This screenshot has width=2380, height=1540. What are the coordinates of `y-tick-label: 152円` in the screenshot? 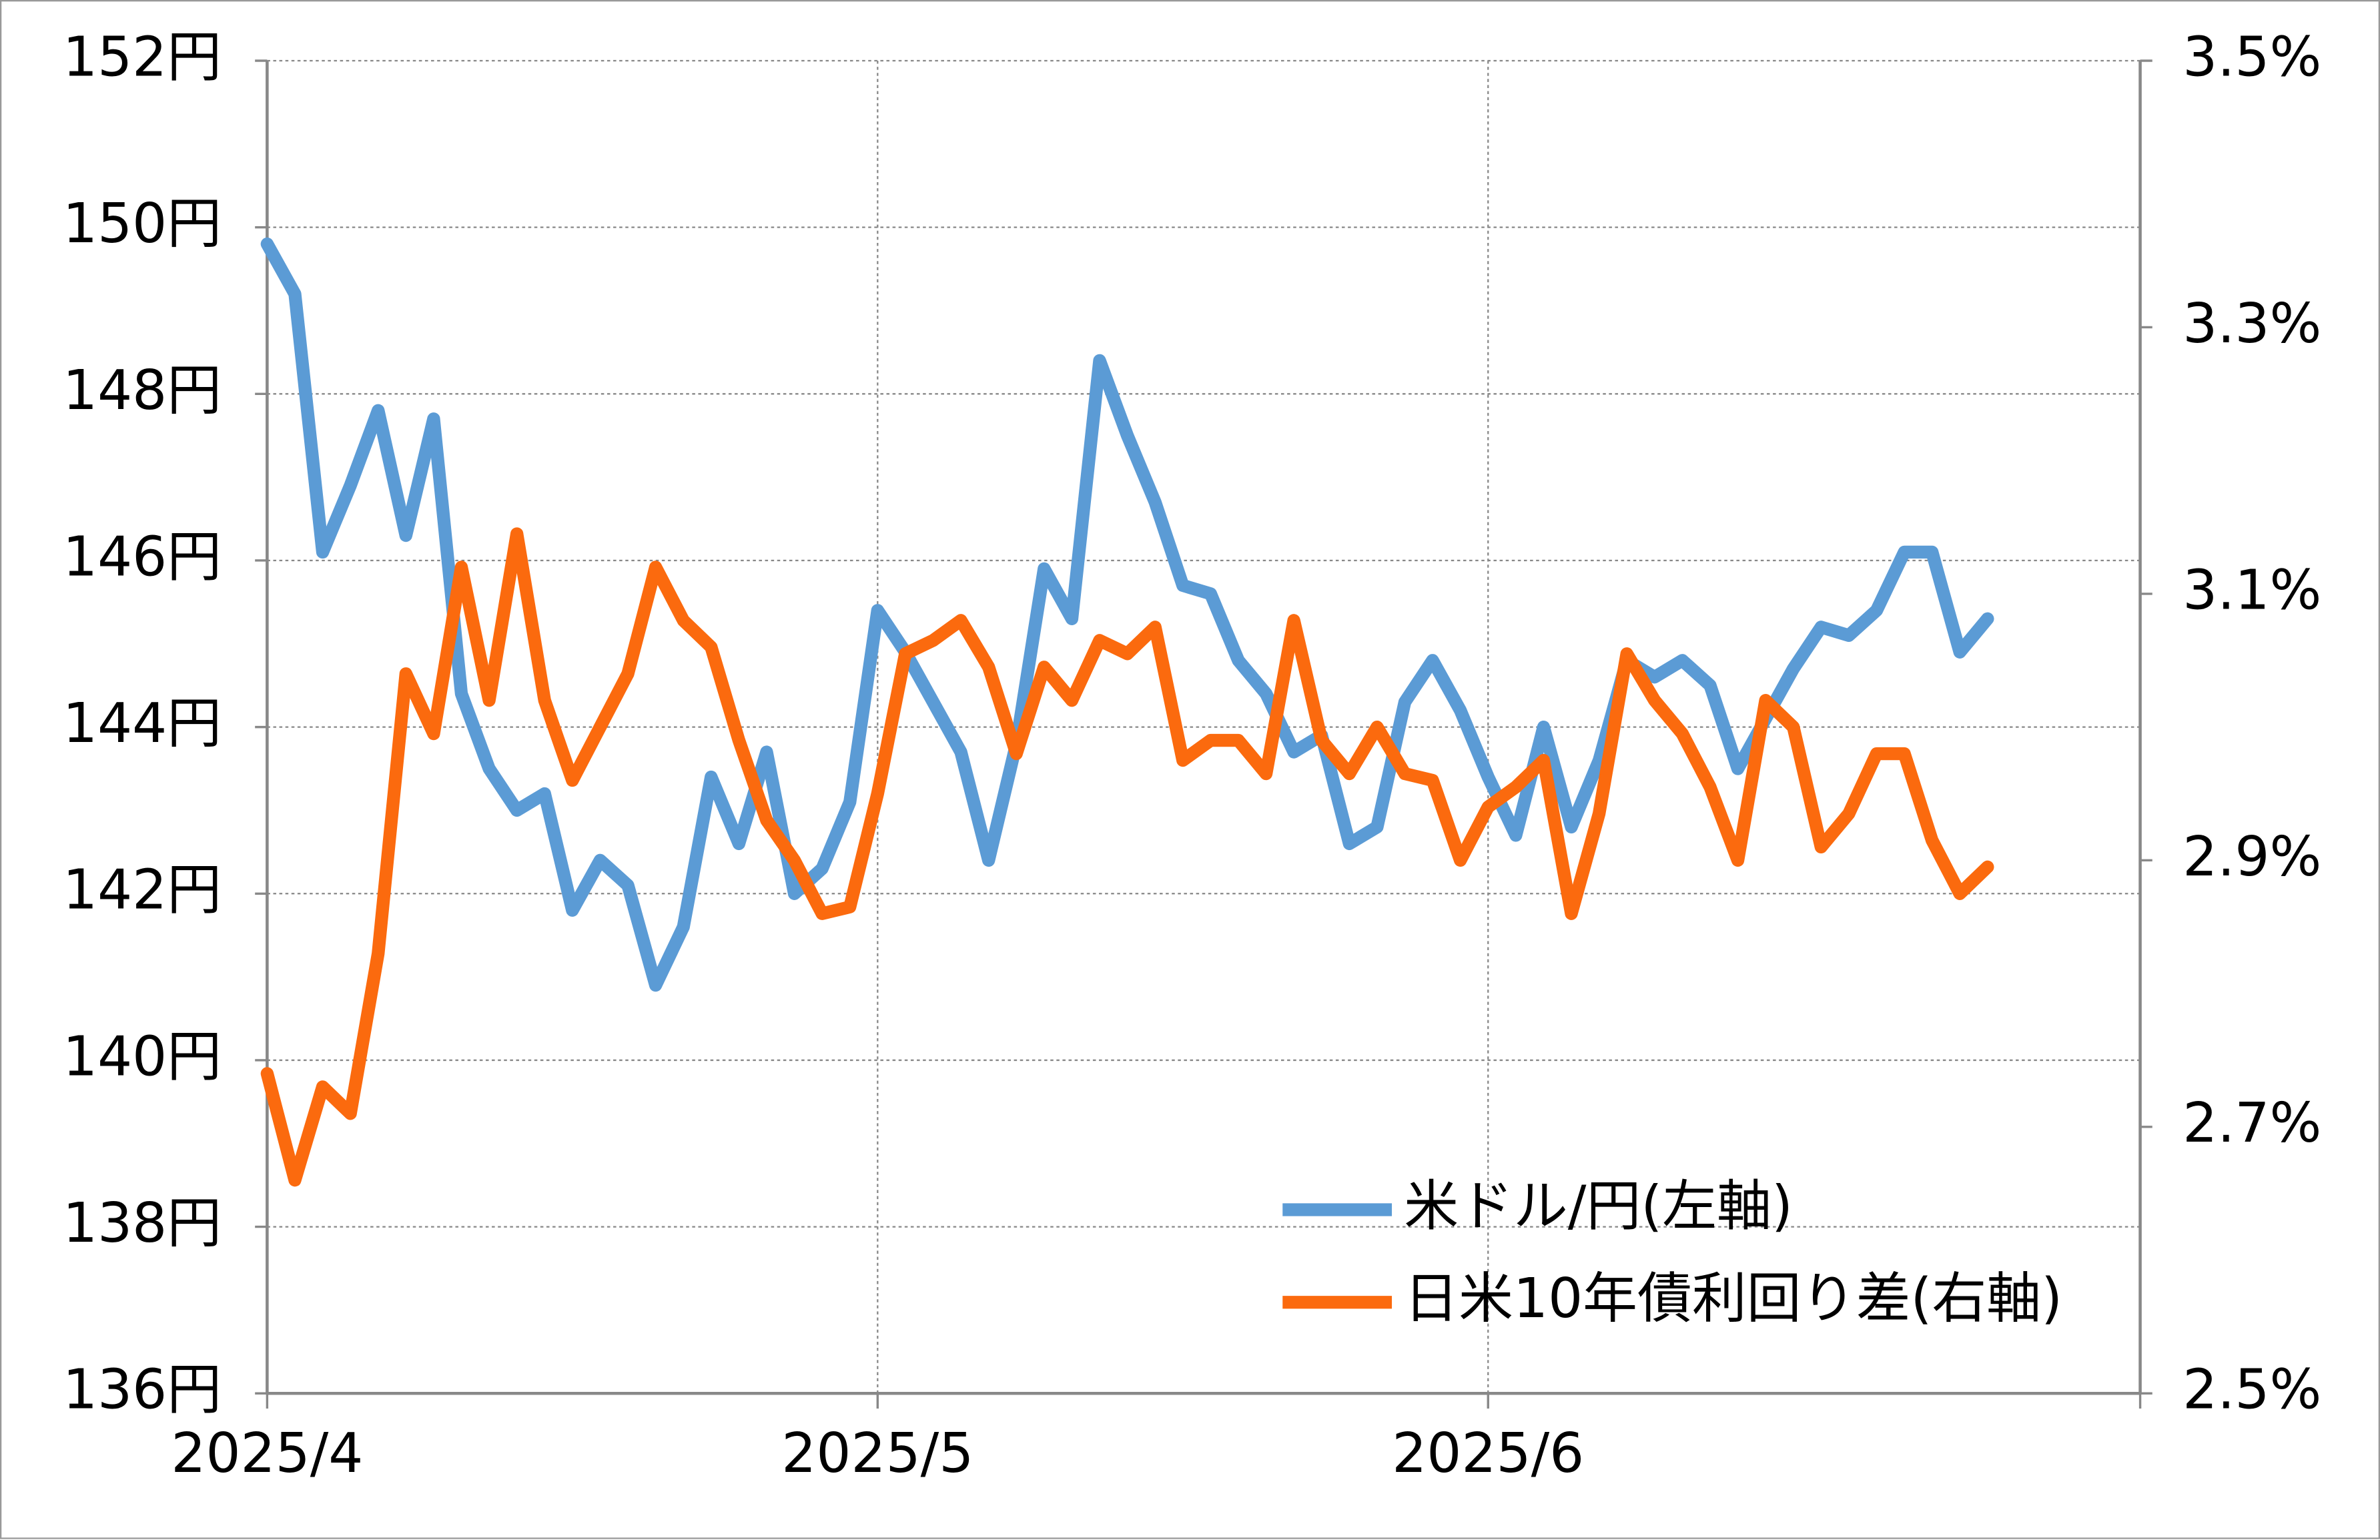 It's located at (142, 57).